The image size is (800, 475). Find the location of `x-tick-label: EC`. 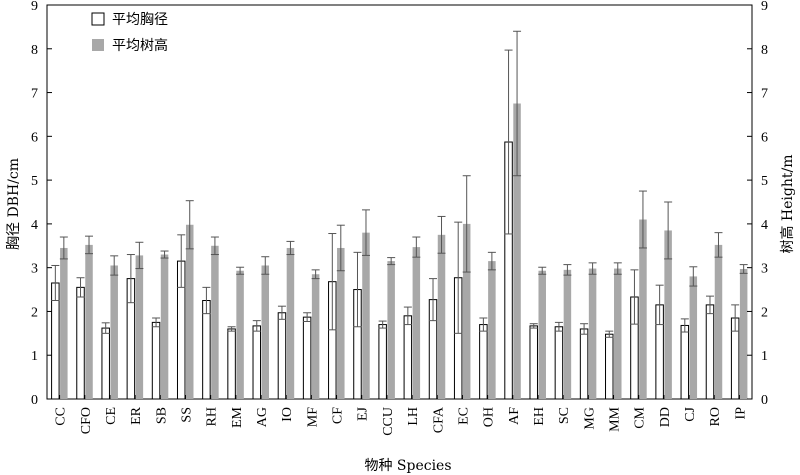

x-tick-label: EC is located at coordinates (463, 416).